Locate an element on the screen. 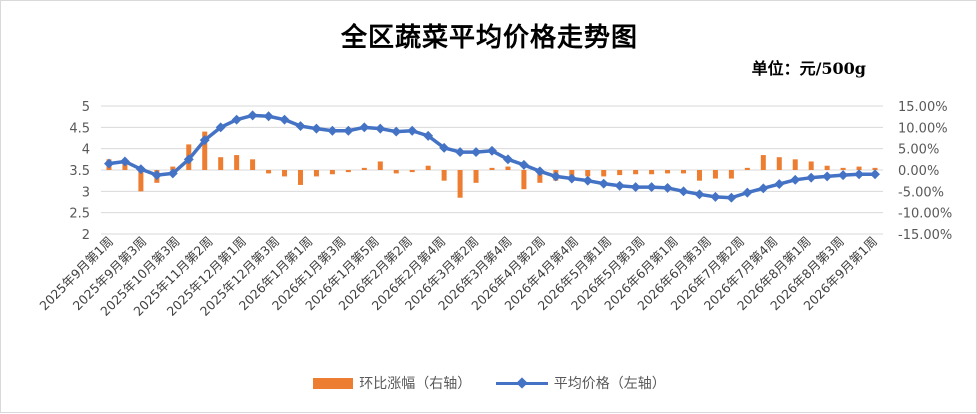 The image size is (977, 414). y-left-tick-label: 5 is located at coordinates (86, 107).